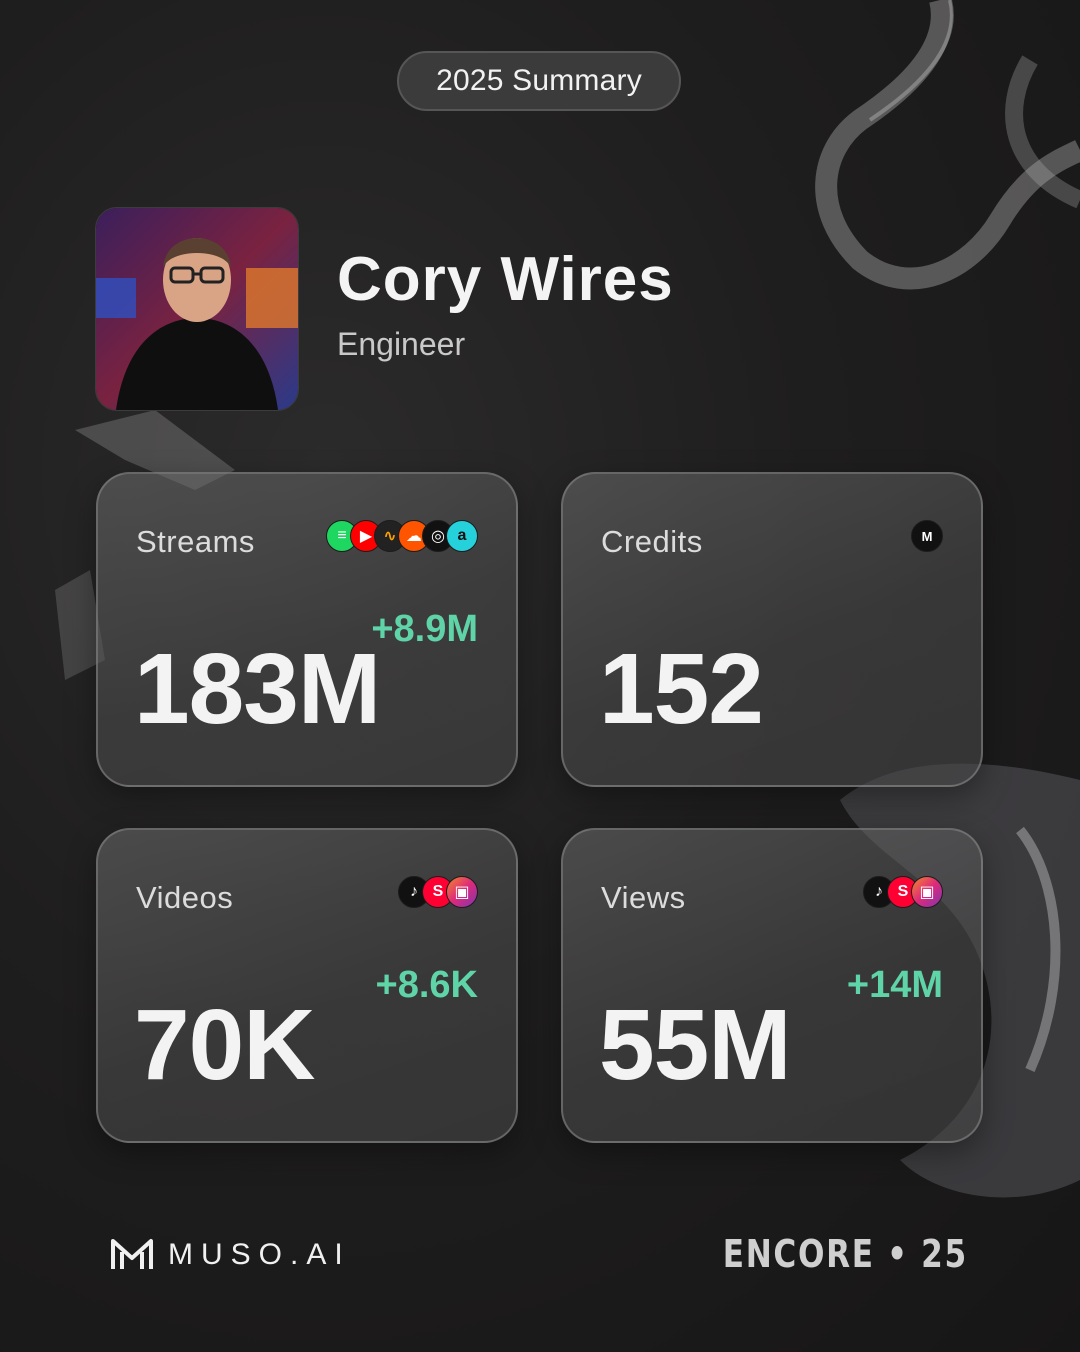 The width and height of the screenshot is (1080, 1352). Describe the element at coordinates (424, 629) in the screenshot. I see `streams-delta: +8.9M` at that location.